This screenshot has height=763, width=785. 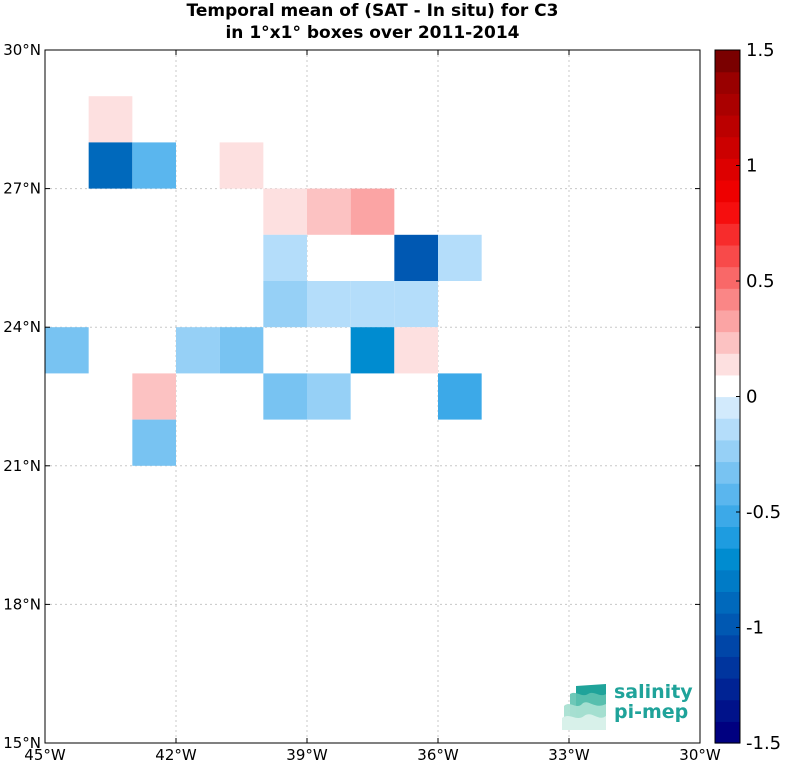 What do you see at coordinates (372, 33) in the screenshot?
I see `chart-title-line-2: in 1°x1° boxes over 2011-2014` at bounding box center [372, 33].